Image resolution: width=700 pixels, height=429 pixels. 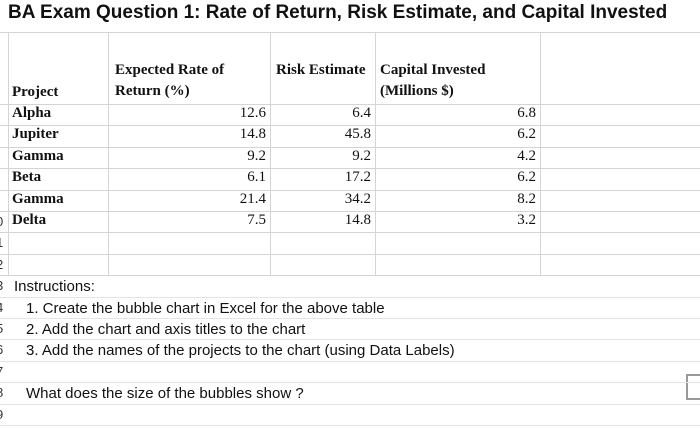 What do you see at coordinates (526, 198) in the screenshot?
I see `table-value: 8.2` at bounding box center [526, 198].